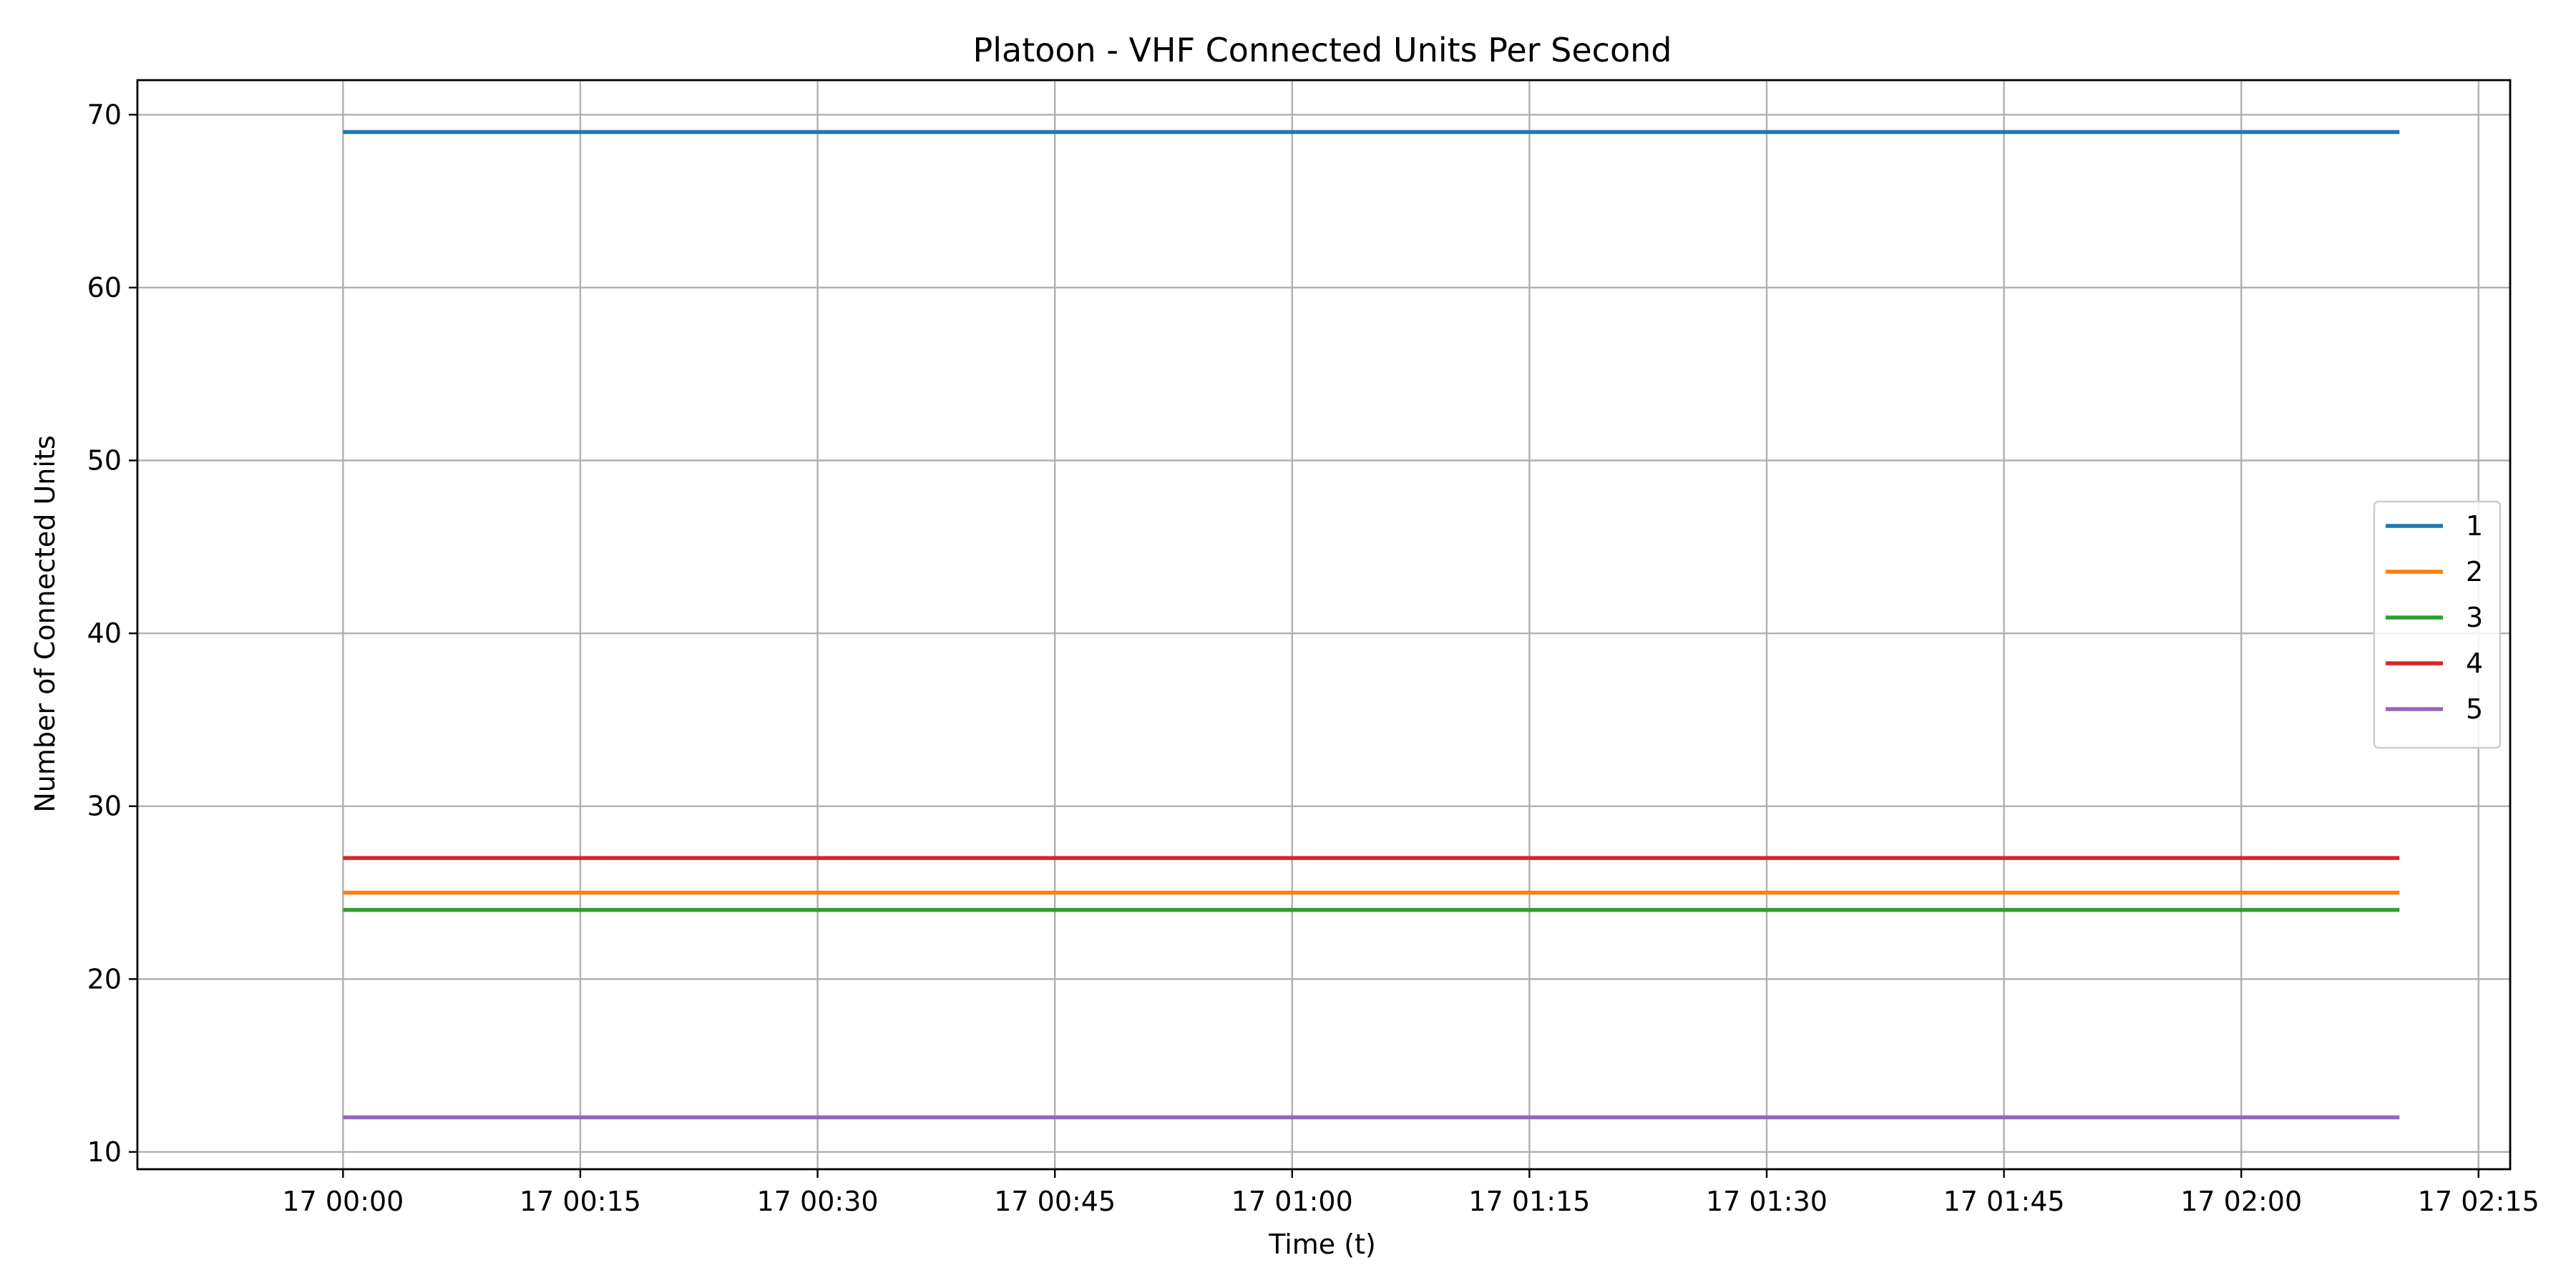  I want to click on y-tick-label: 50, so click(104, 460).